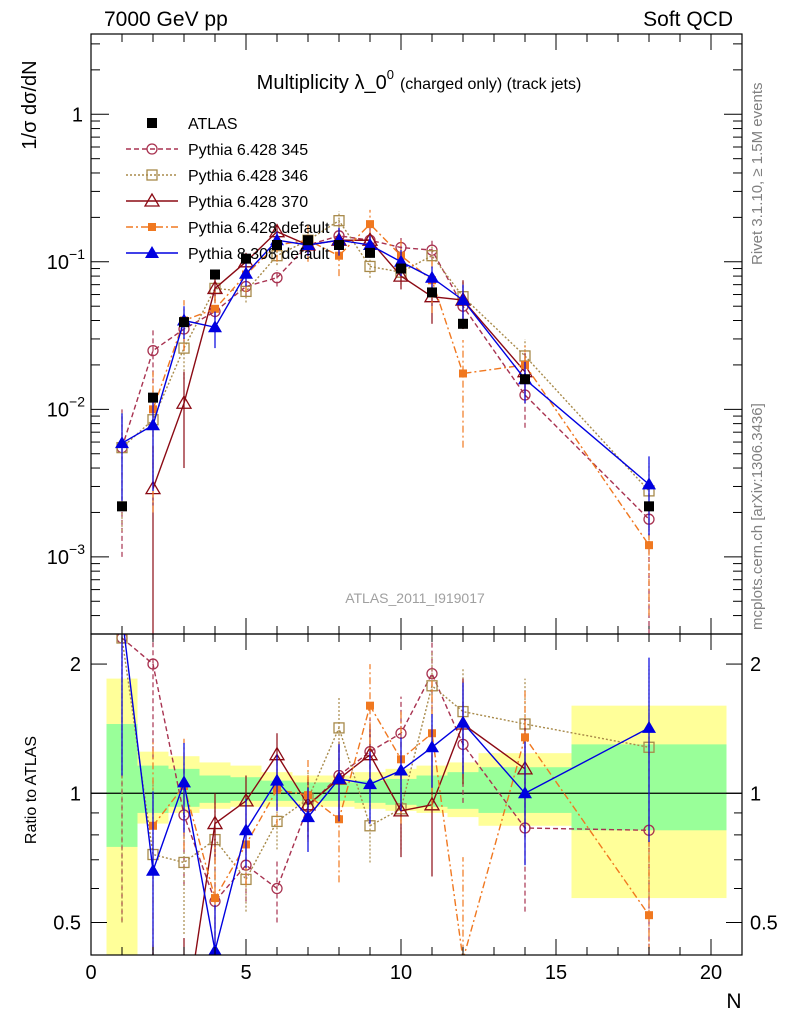  What do you see at coordinates (30, 104) in the screenshot?
I see `main-y-axis-label: 1/σ dσ/dN` at bounding box center [30, 104].